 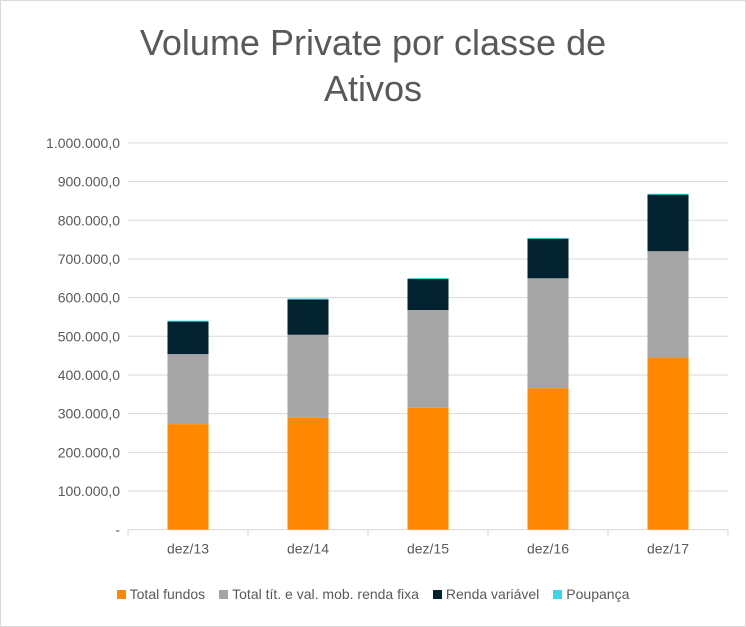 I want to click on y-tick-label: 400.000,0, so click(x=89, y=375).